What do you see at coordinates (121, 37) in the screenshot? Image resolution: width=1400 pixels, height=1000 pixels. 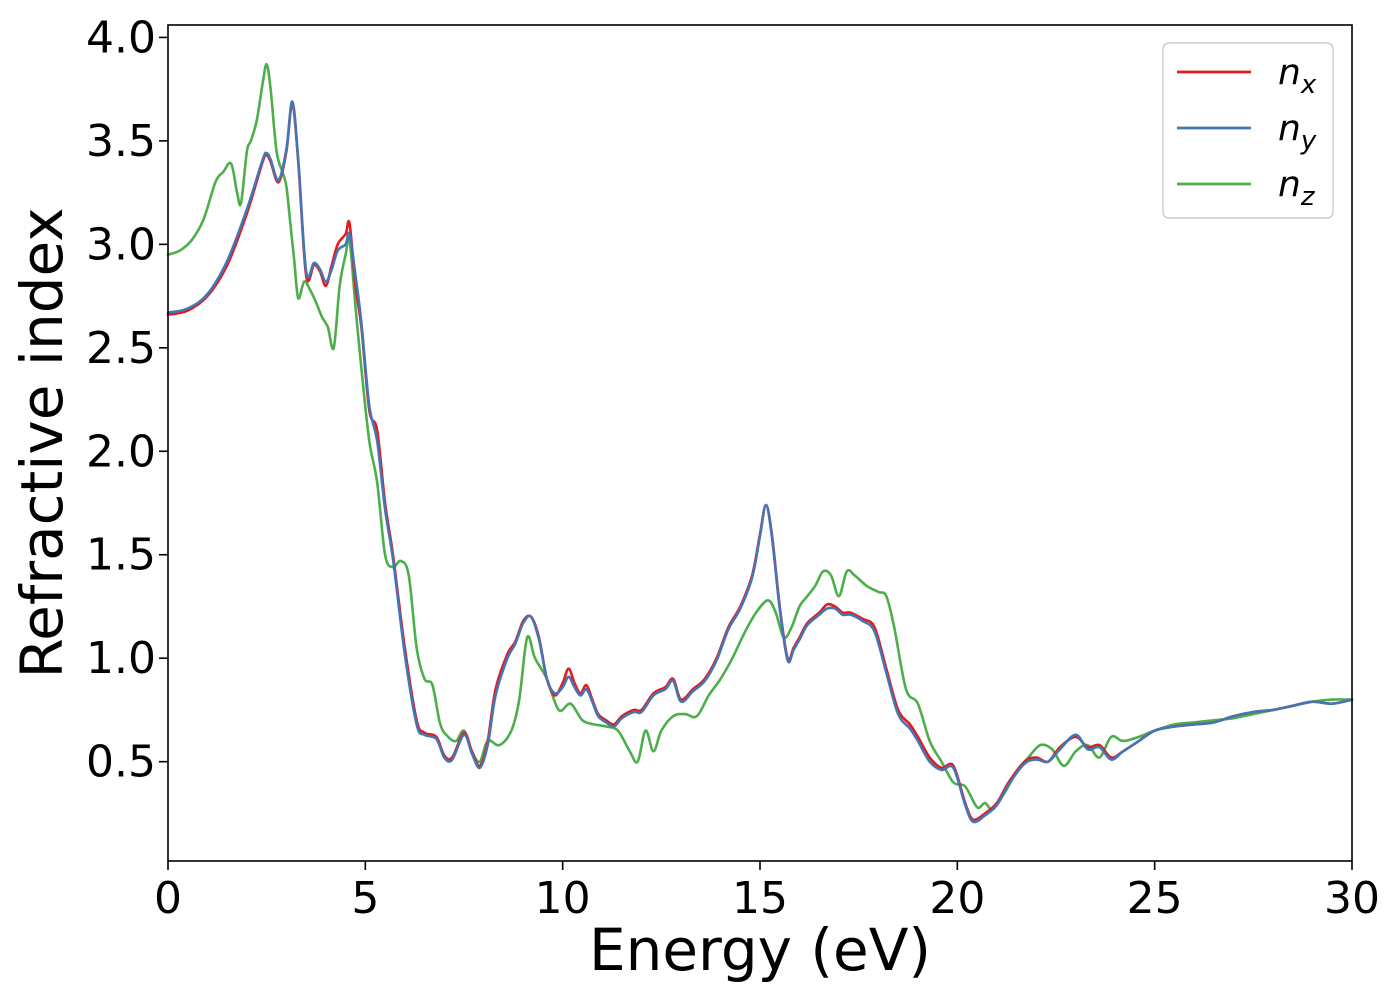 I see `y-tick-label-7: 4.0` at bounding box center [121, 37].